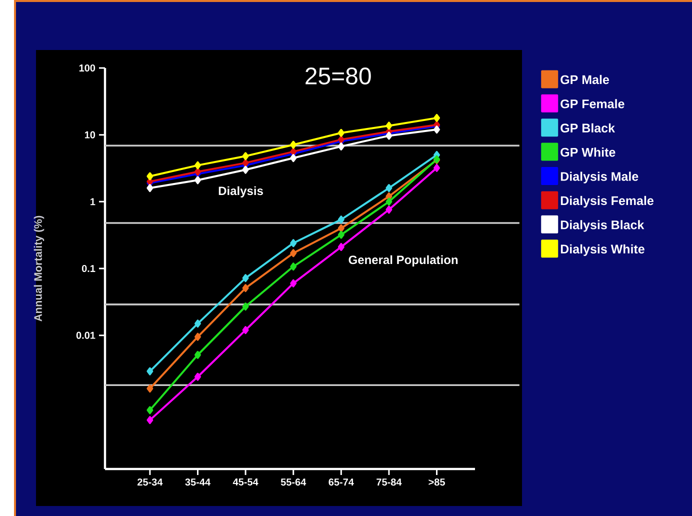 Image resolution: width=692 pixels, height=516 pixels. I want to click on legend-label: GP Female, so click(592, 103).